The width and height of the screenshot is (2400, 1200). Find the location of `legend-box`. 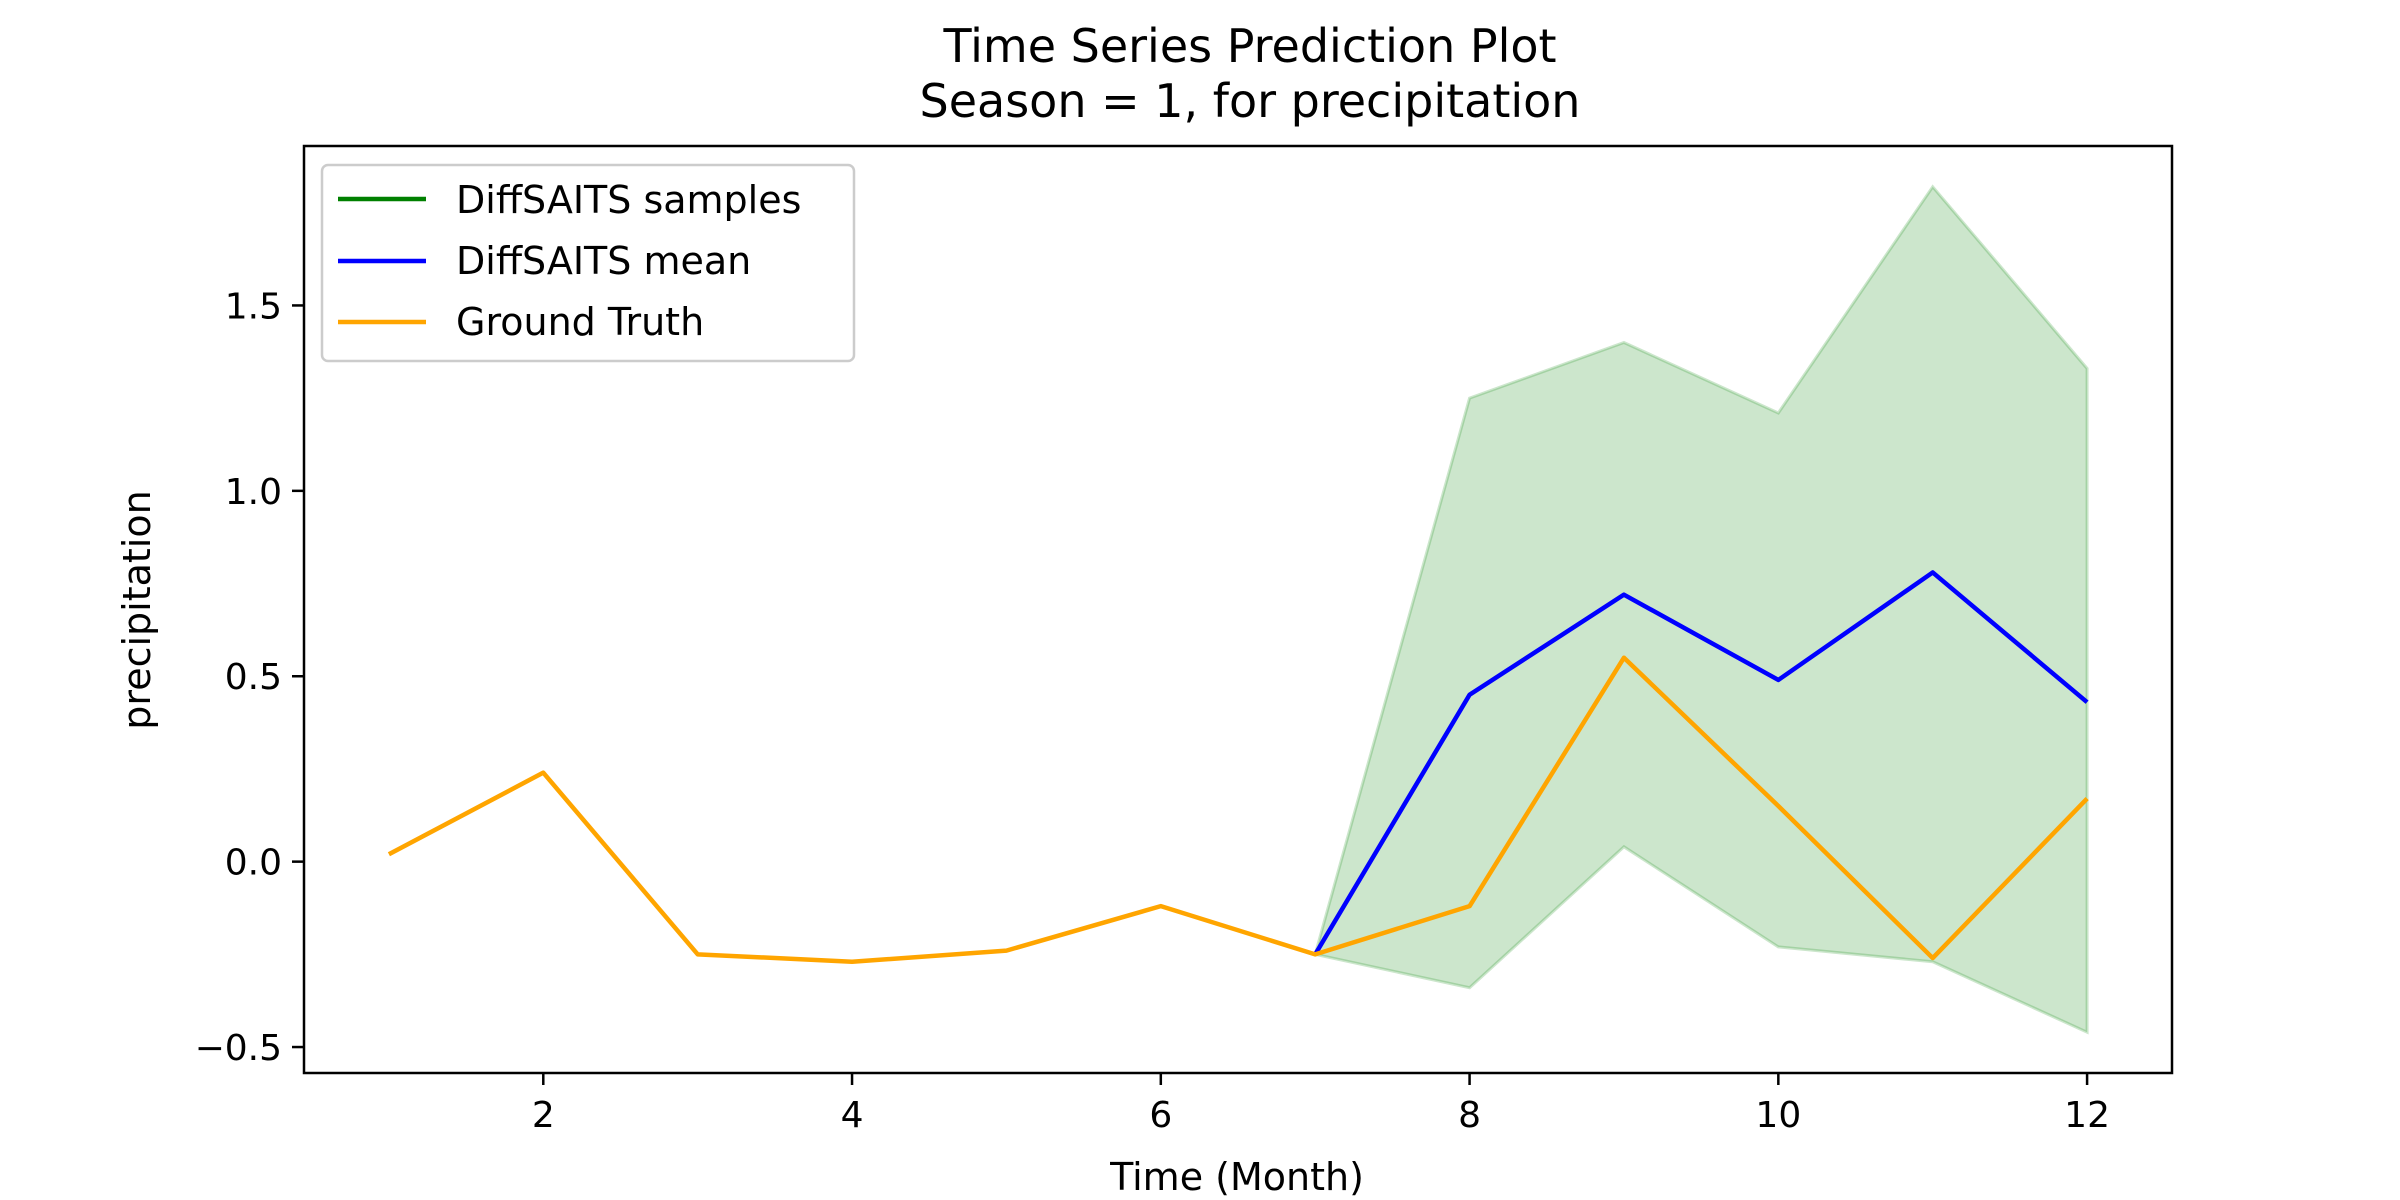

legend-box is located at coordinates (588, 263).